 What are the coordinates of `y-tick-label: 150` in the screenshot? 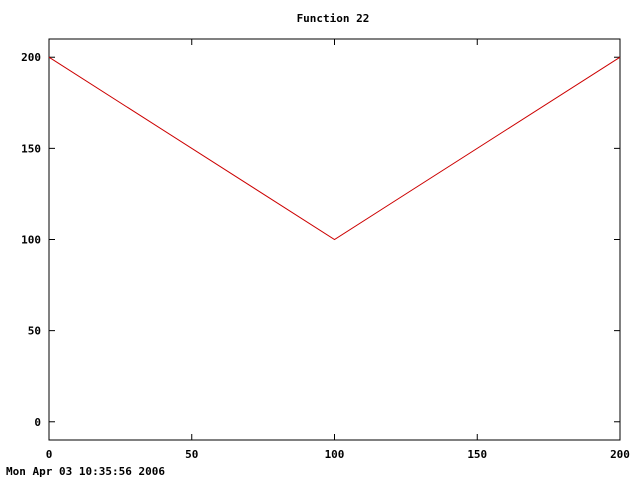 It's located at (31, 148).